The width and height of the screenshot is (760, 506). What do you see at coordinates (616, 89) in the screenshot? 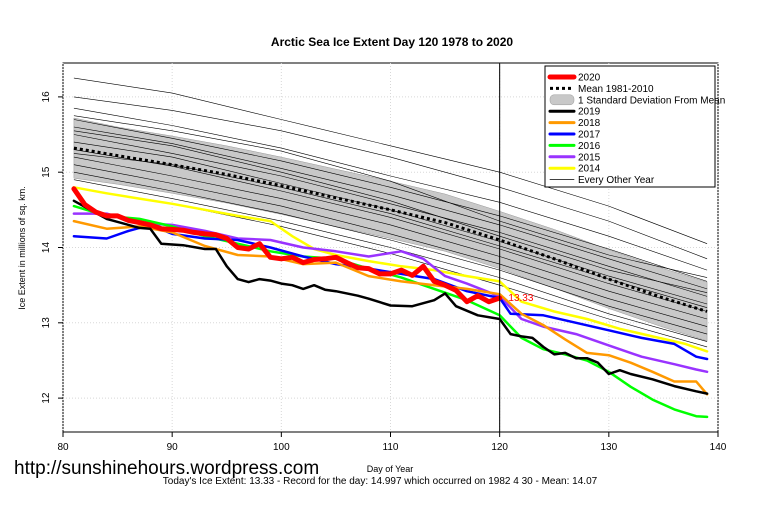
I see `legend-label: Mean 1981-2010` at bounding box center [616, 89].